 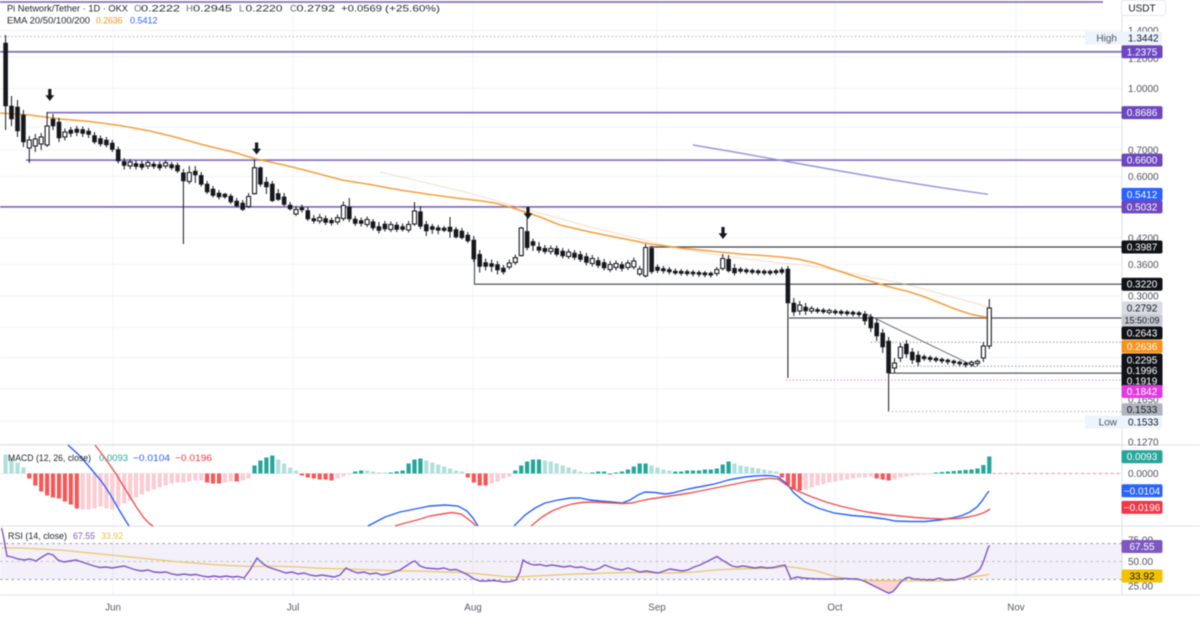 What do you see at coordinates (361, 9) in the screenshot?
I see `svg-text: +0.0569` at bounding box center [361, 9].